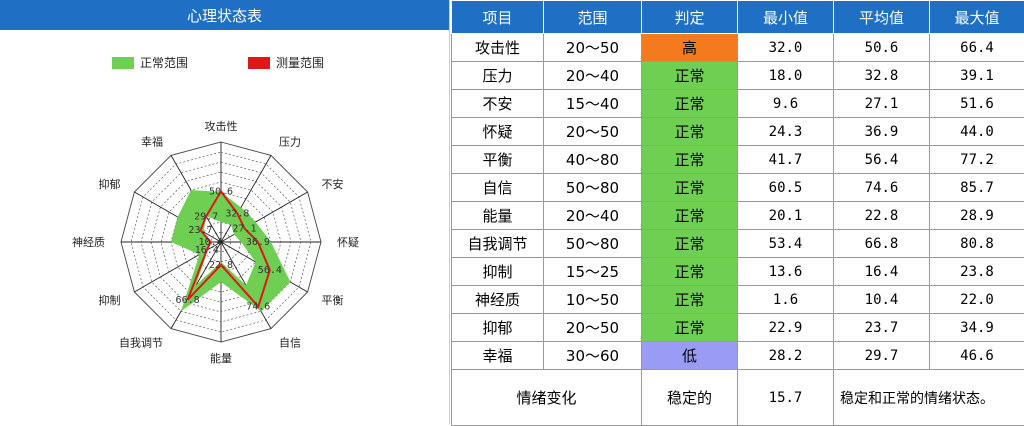 This screenshot has width=1024, height=426. Describe the element at coordinates (224, 15) in the screenshot. I see `chart-title: 心理状态表` at that location.